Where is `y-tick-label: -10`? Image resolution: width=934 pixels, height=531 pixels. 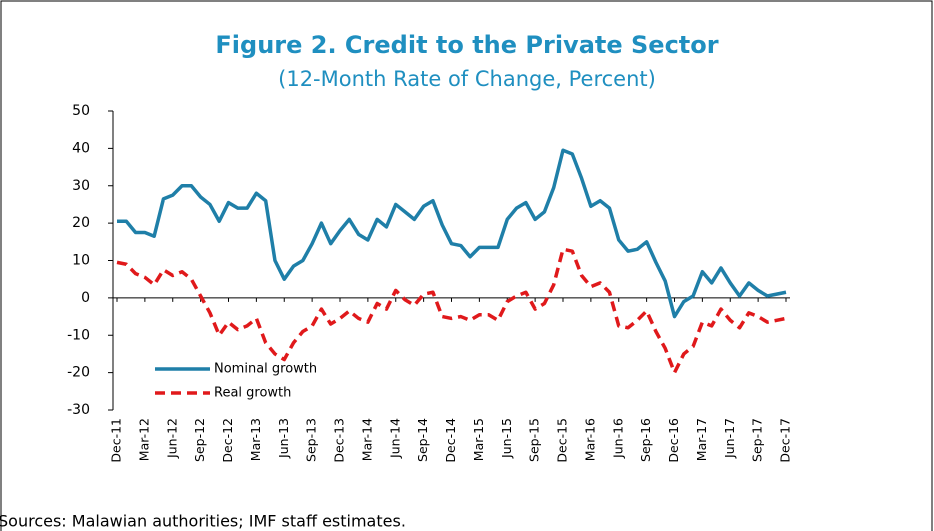
y-tick-label: -10 is located at coordinates (78, 335).